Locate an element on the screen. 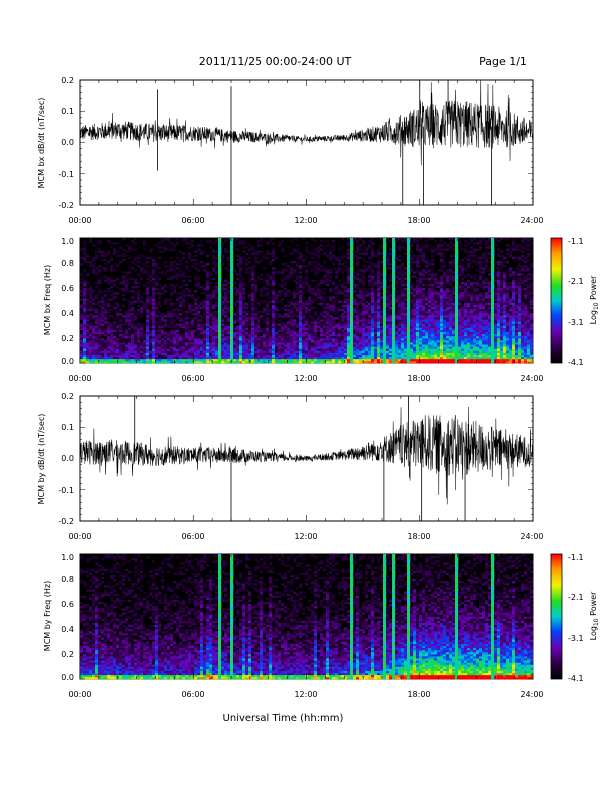  y-tick-label: -0.2 is located at coordinates (66, 521).